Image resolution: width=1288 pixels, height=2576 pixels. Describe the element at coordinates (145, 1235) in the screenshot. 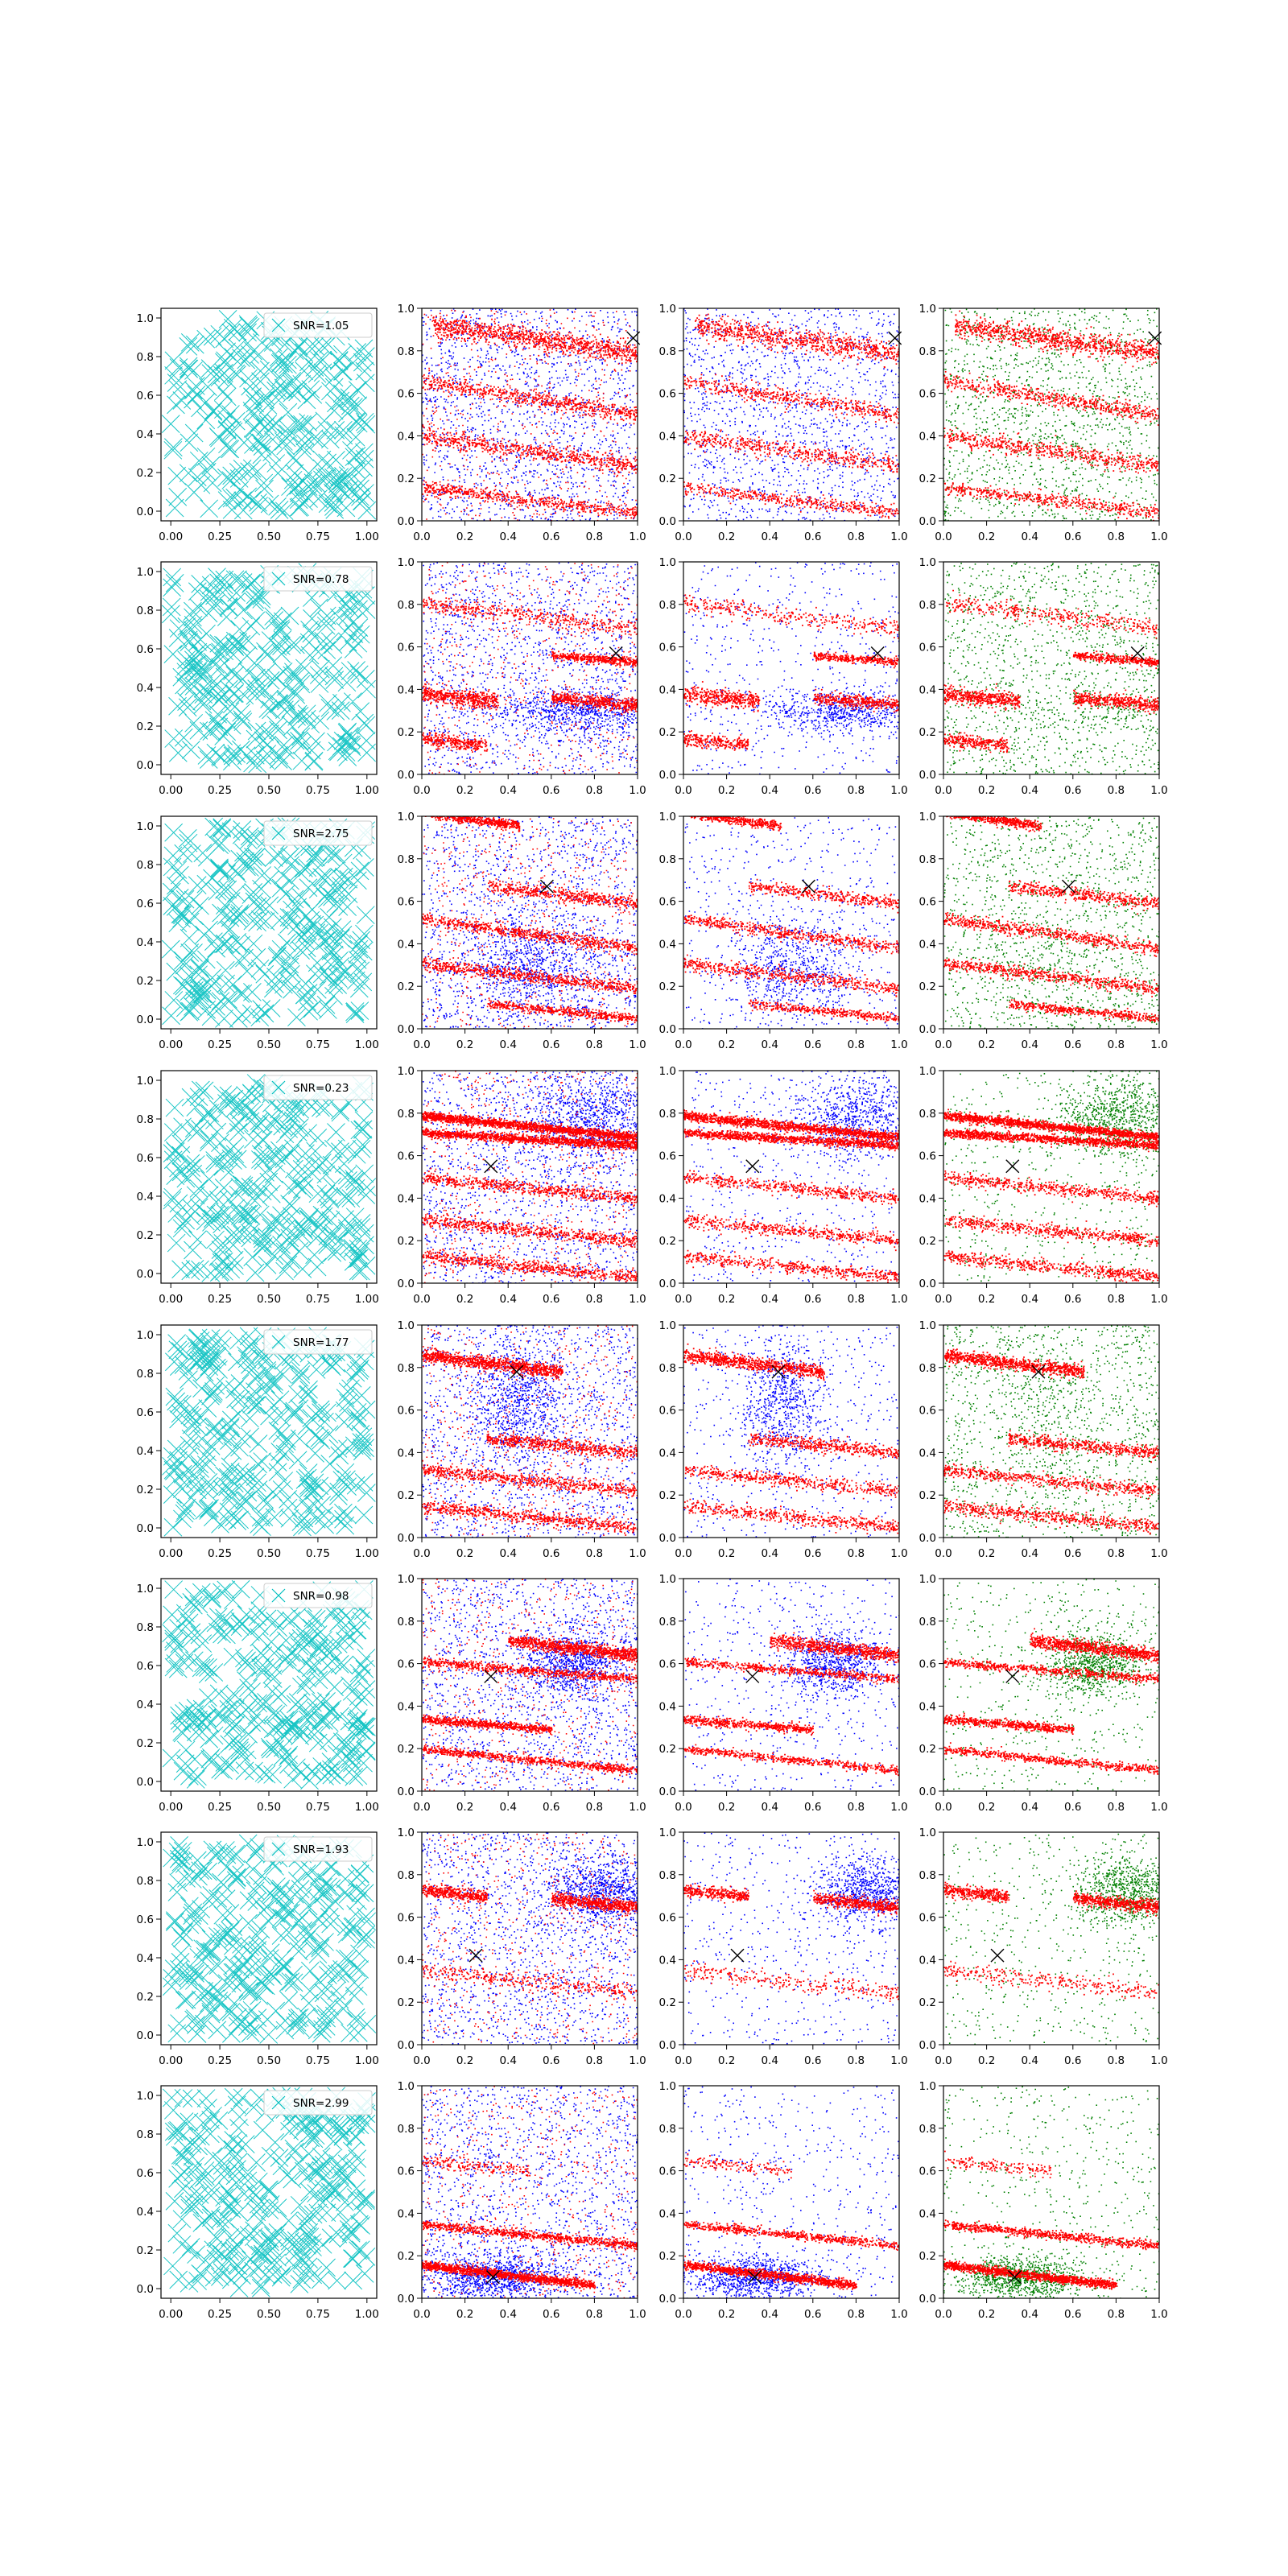

I see `panel-r4-c1-ytick-label: 0.2` at that location.